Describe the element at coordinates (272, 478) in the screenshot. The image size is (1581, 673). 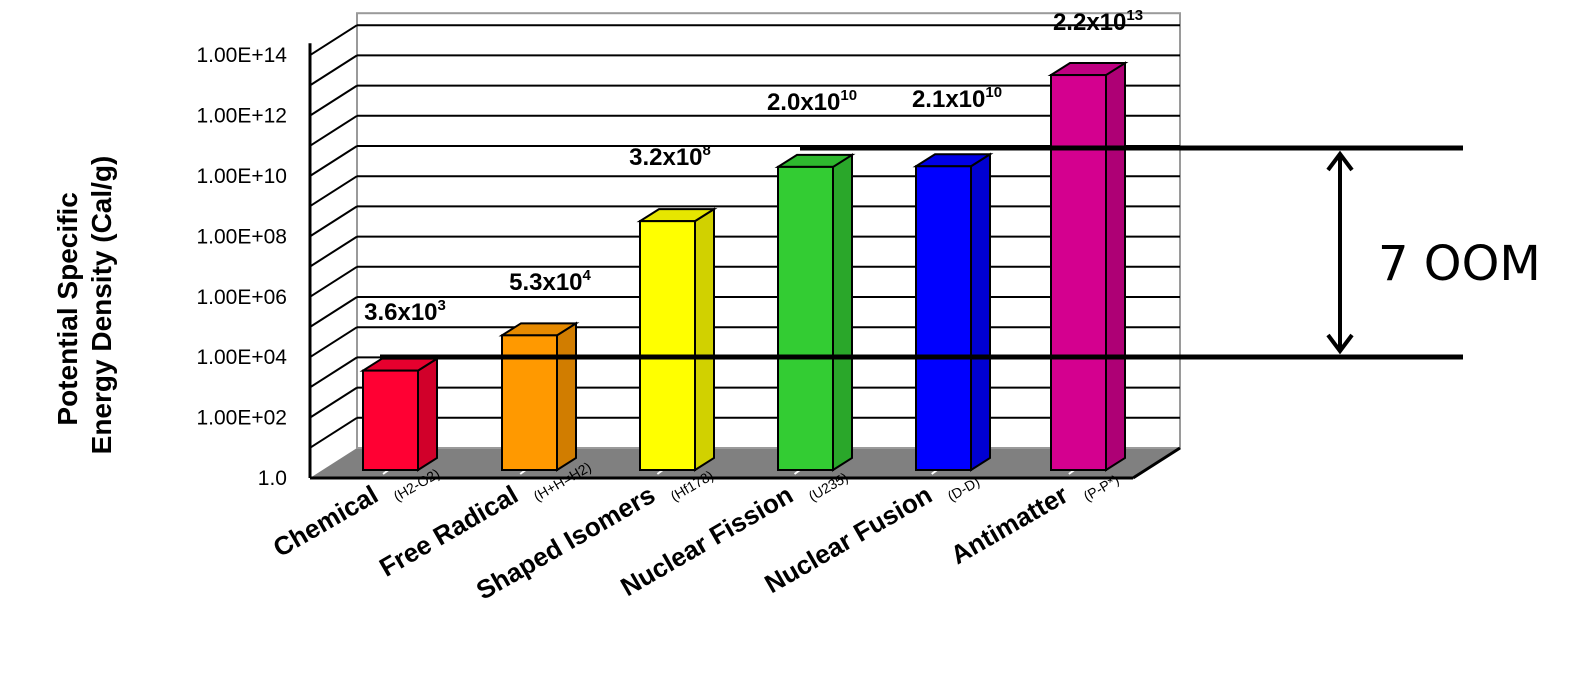
I see `y-tick-label: 1.0` at that location.